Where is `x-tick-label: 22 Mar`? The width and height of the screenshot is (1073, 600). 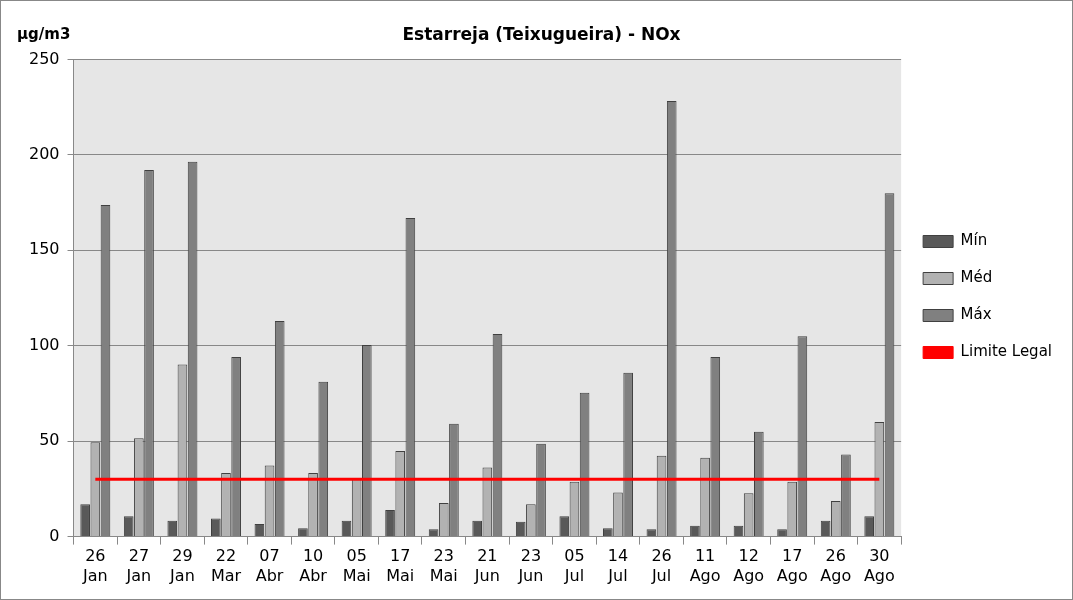 x-tick-label: 22 Mar is located at coordinates (226, 565).